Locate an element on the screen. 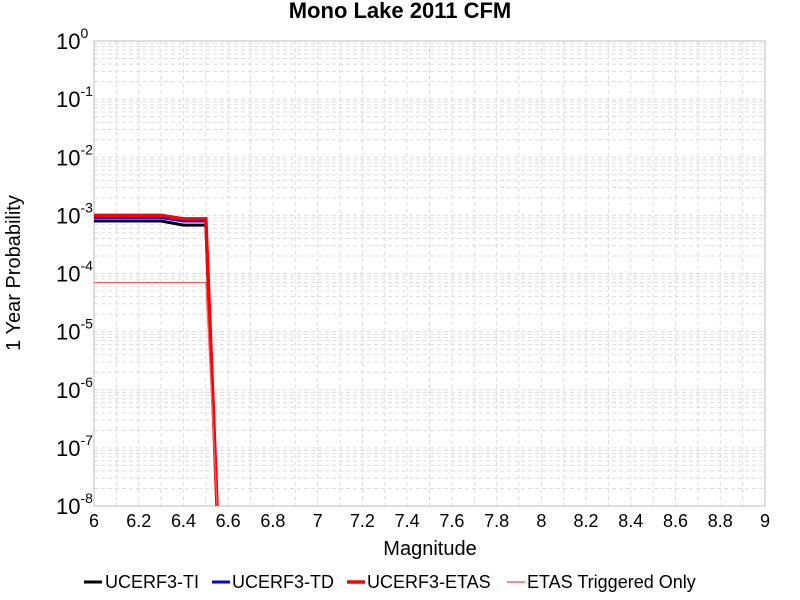 This screenshot has height=600, width=800. y-tick-label: 10⁻⁷ is located at coordinates (74, 446).